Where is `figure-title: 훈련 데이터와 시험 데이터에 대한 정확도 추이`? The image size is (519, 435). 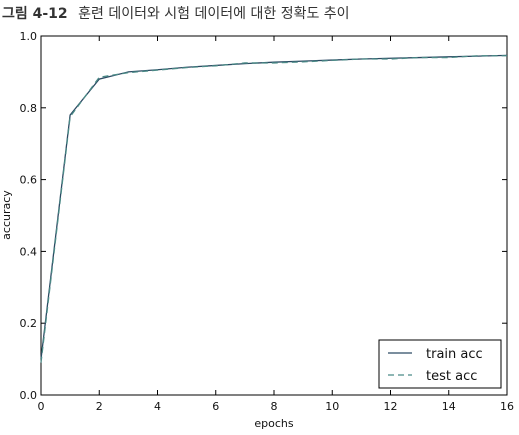
figure-title: 훈련 데이터와 시험 데이터에 대한 정확도 추이 is located at coordinates (214, 14).